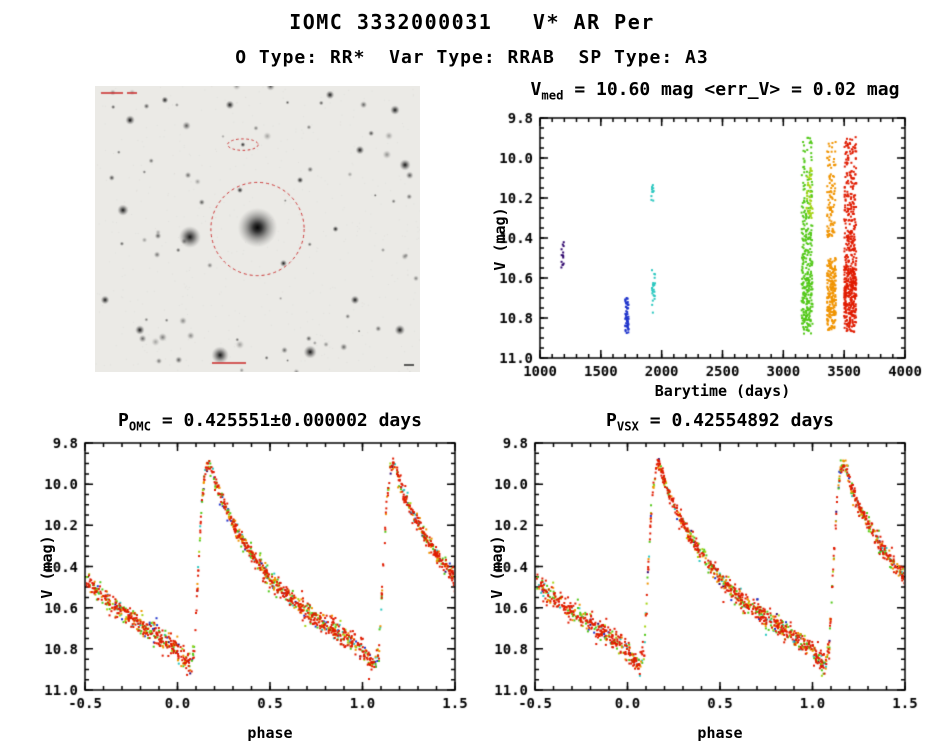 This screenshot has width=944, height=747. Describe the element at coordinates (536, 89) in the screenshot. I see `title-prefix: V` at that location.